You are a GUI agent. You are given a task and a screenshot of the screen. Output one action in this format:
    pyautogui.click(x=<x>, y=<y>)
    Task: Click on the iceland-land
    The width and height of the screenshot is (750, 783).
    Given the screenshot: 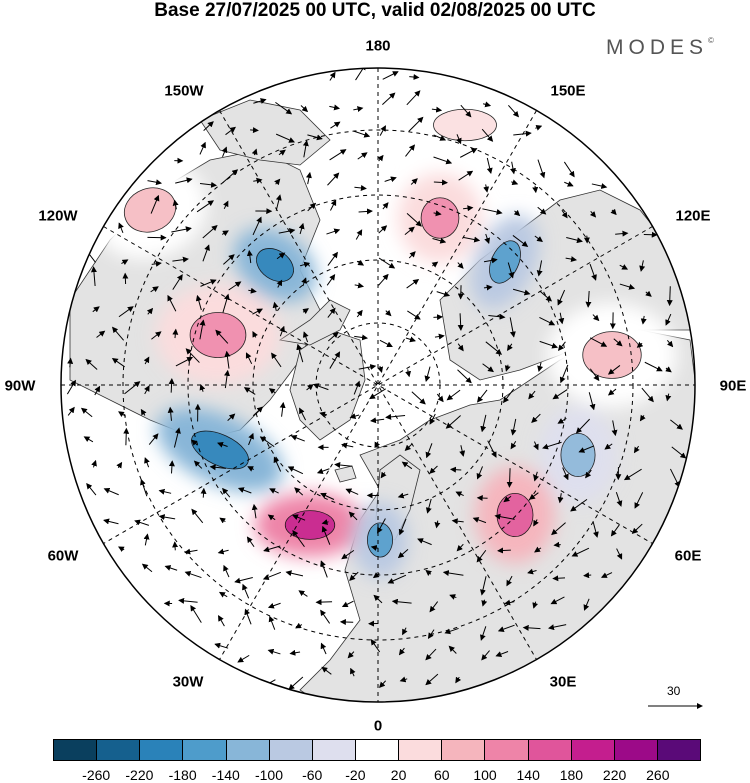 What is the action you would take?
    pyautogui.click(x=345, y=474)
    